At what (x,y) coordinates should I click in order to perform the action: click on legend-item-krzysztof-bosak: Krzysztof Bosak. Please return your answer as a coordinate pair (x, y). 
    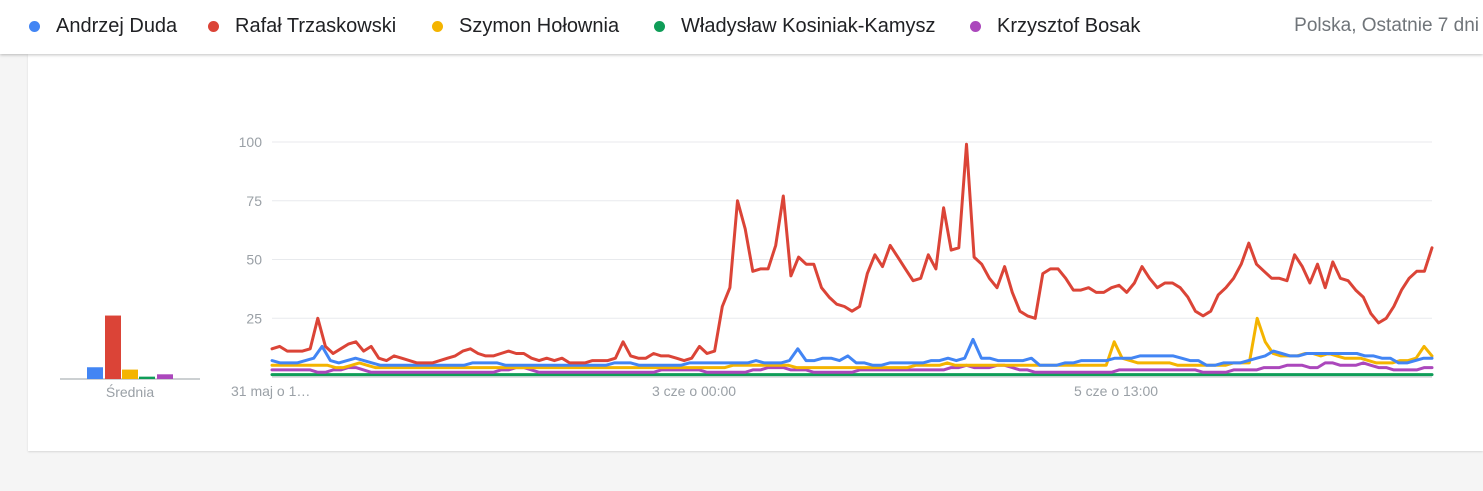
    Looking at the image, I should click on (1055, 26).